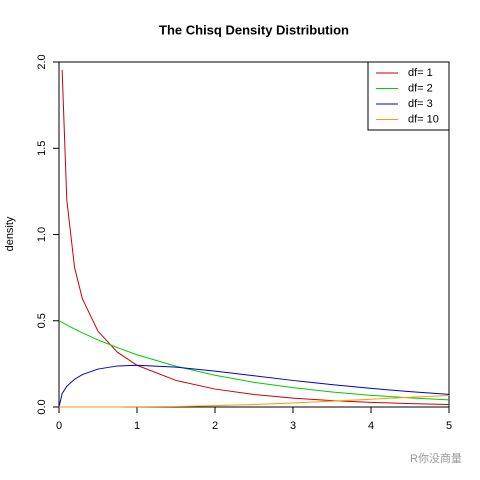 This screenshot has width=480, height=480. What do you see at coordinates (420, 88) in the screenshot?
I see `legend-label: df= 2` at bounding box center [420, 88].